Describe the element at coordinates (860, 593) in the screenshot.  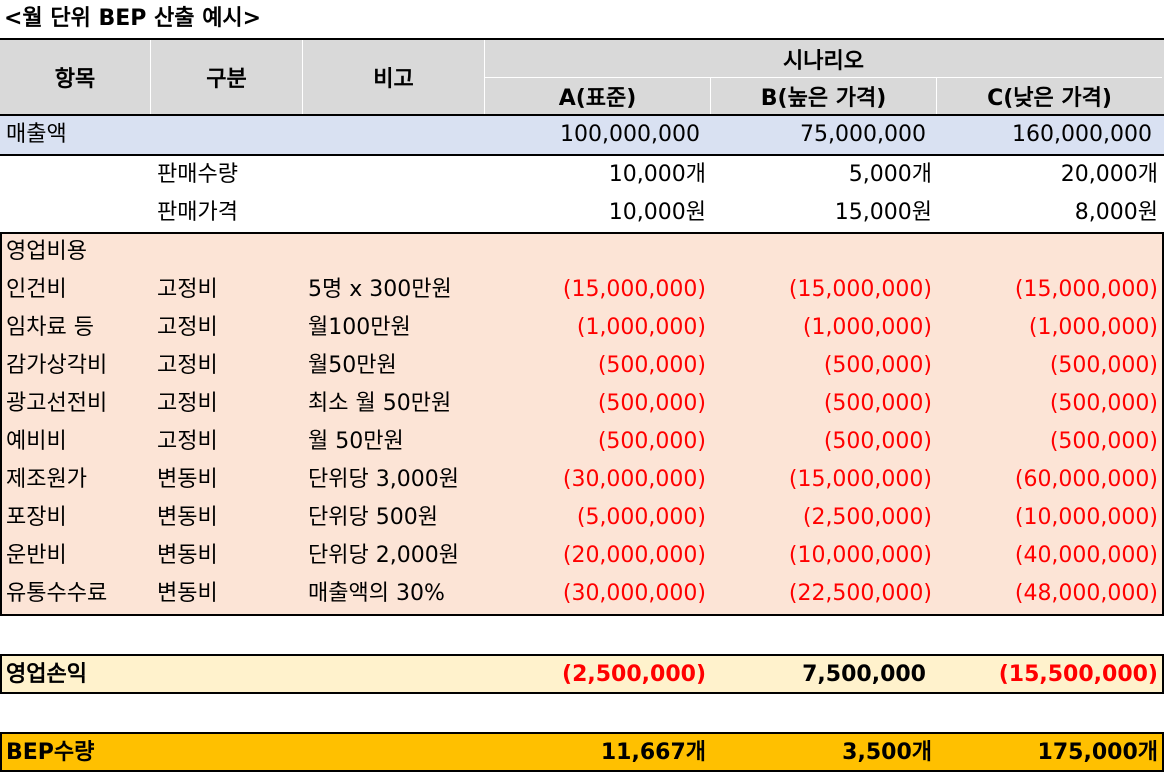
I see `expense-b: (22,500,000)` at that location.